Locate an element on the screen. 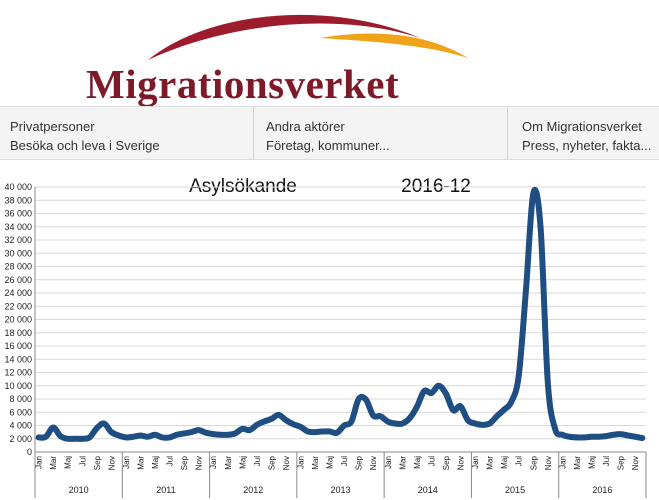 This screenshot has height=500, width=659. y-tick-label: 6 000 is located at coordinates (20, 412).